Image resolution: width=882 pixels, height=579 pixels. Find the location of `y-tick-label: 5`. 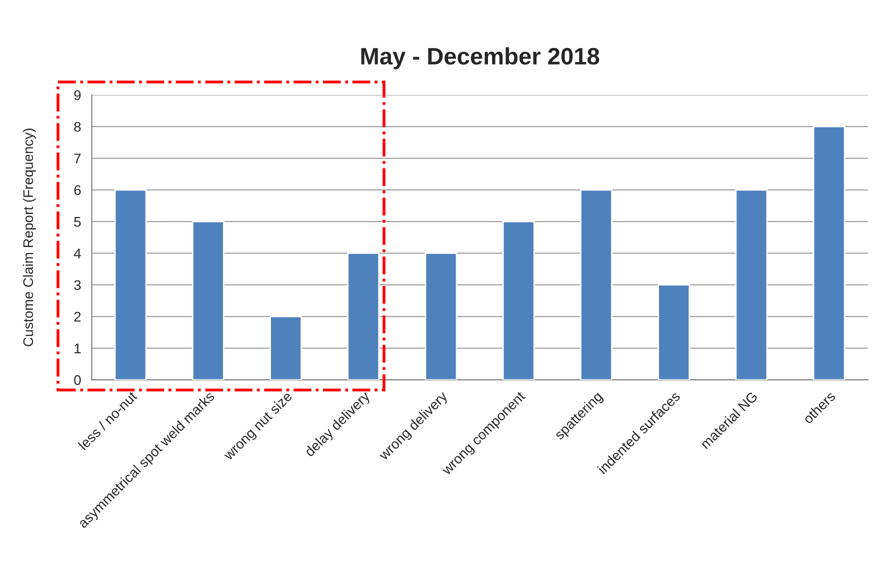

y-tick-label: 5 is located at coordinates (77, 222).